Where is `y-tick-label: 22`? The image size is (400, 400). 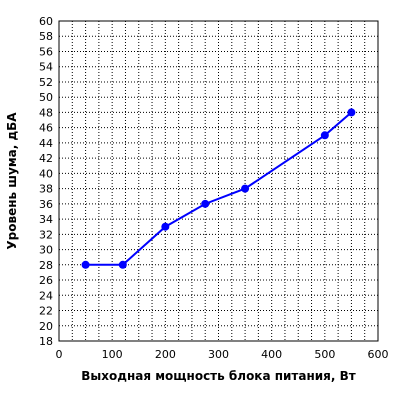 y-tick-label: 22 is located at coordinates (46, 311).